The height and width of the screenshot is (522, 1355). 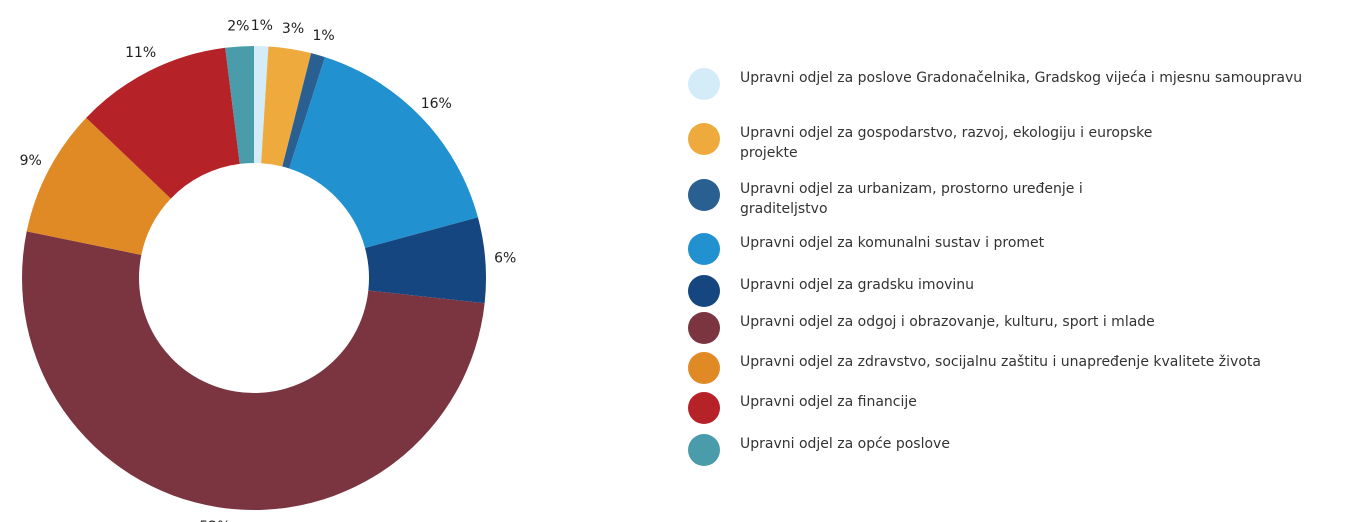 What do you see at coordinates (1008, 408) in the screenshot?
I see `legend-item: Upravni odjel za financije` at bounding box center [1008, 408].